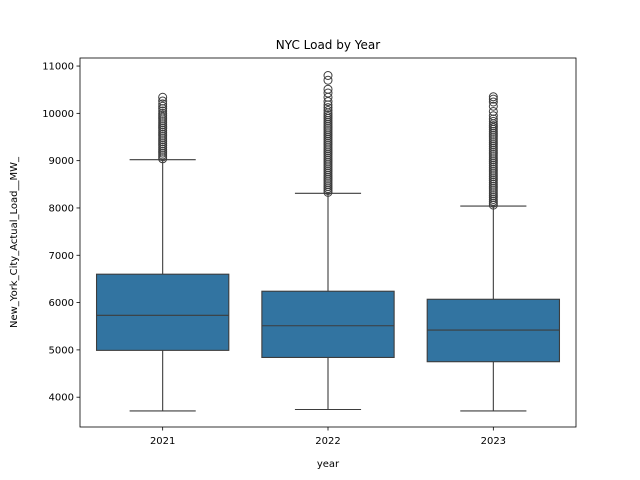  I want to click on x-tick-label: 2022, so click(327, 441).